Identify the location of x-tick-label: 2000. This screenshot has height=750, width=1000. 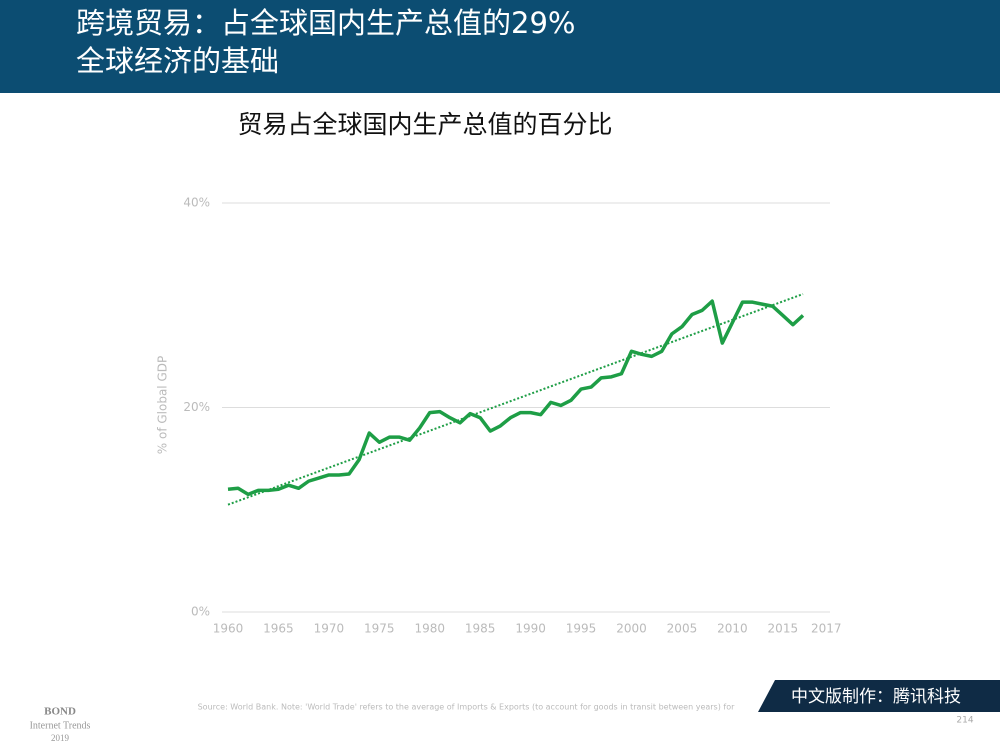
(631, 629).